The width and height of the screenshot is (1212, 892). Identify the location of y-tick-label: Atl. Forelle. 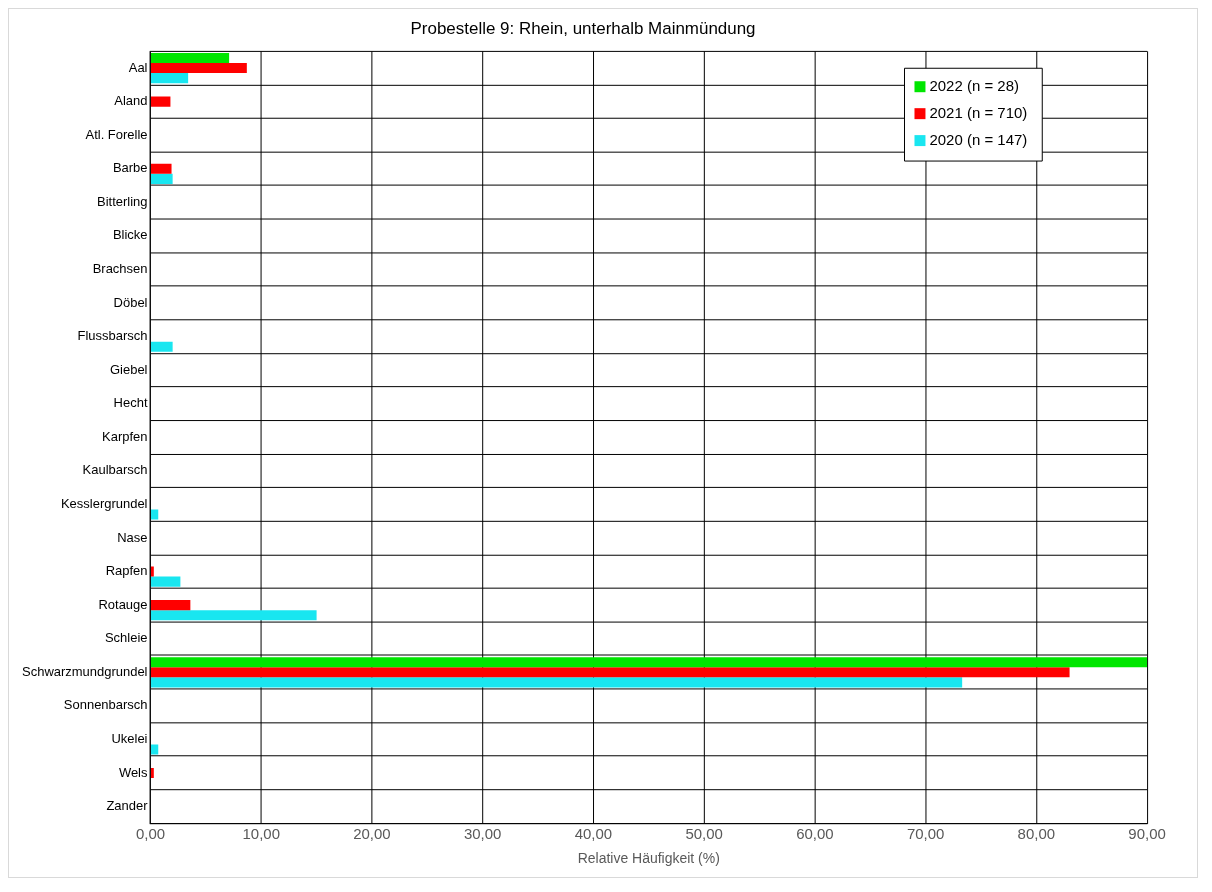
(116, 134).